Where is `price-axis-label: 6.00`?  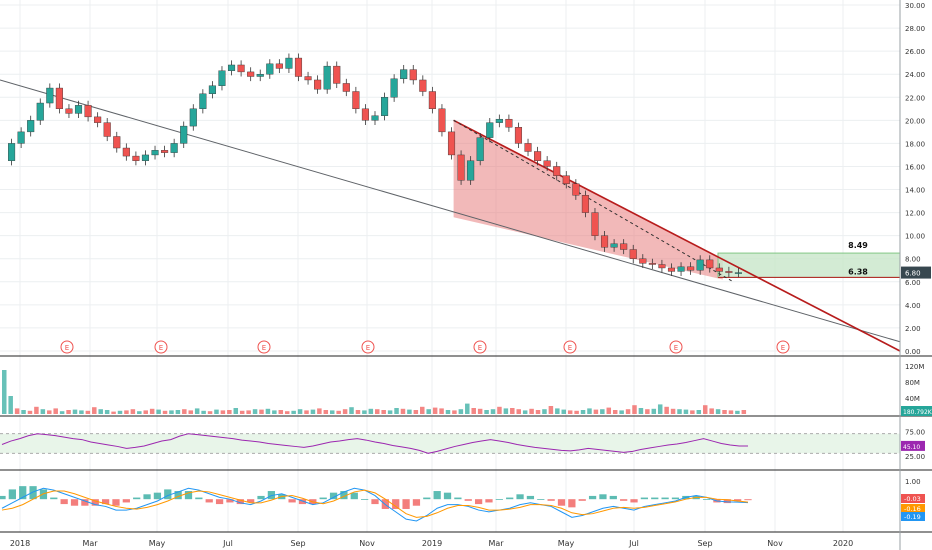 price-axis-label: 6.00 is located at coordinates (913, 283).